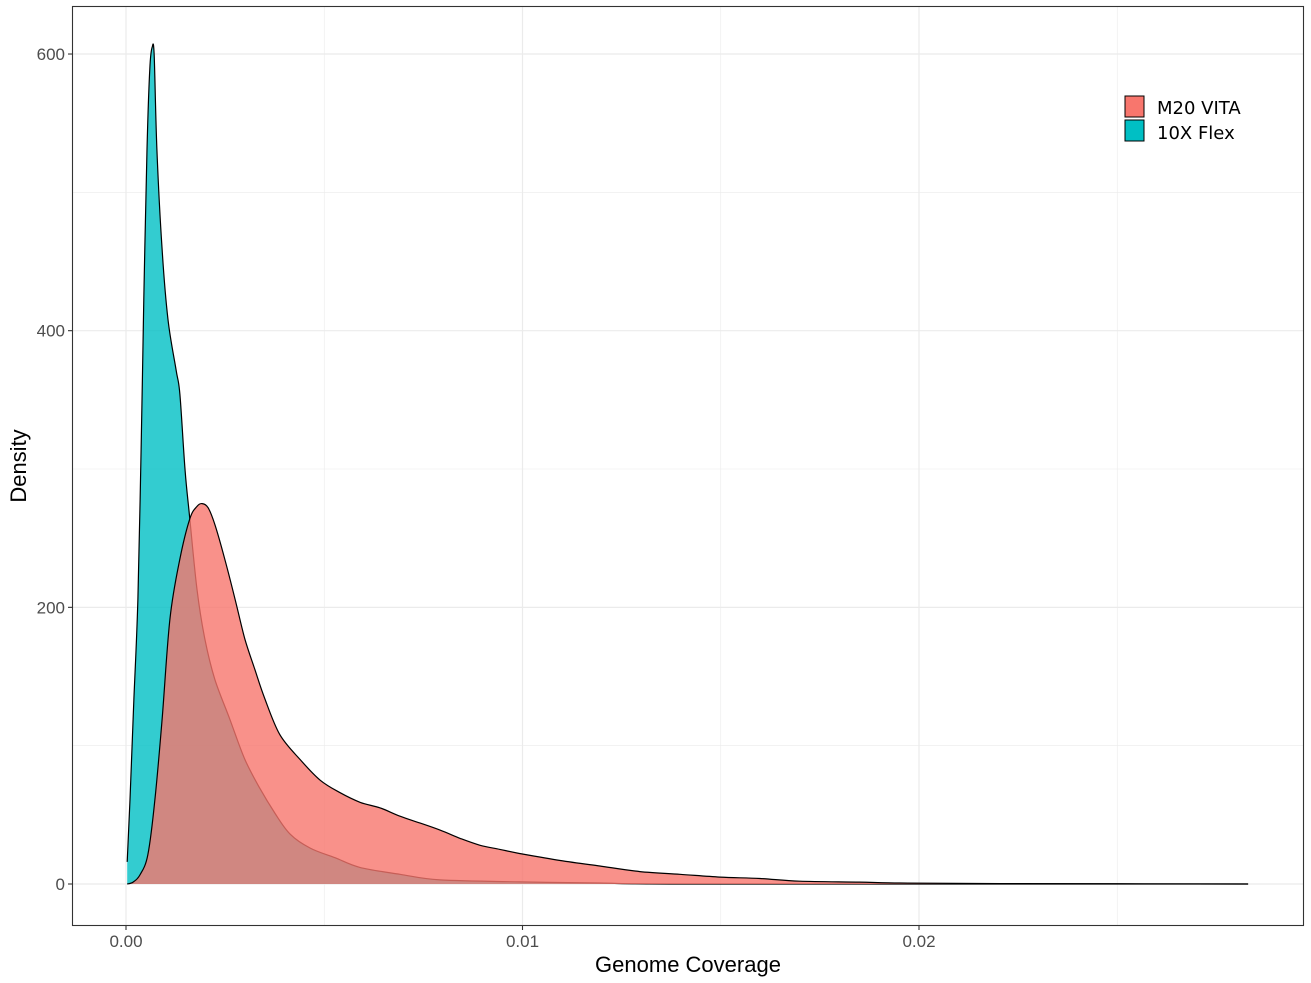 The image size is (1311, 983). Describe the element at coordinates (1199, 108) in the screenshot. I see `legend-label-m20-vita: M20 VITA` at that location.